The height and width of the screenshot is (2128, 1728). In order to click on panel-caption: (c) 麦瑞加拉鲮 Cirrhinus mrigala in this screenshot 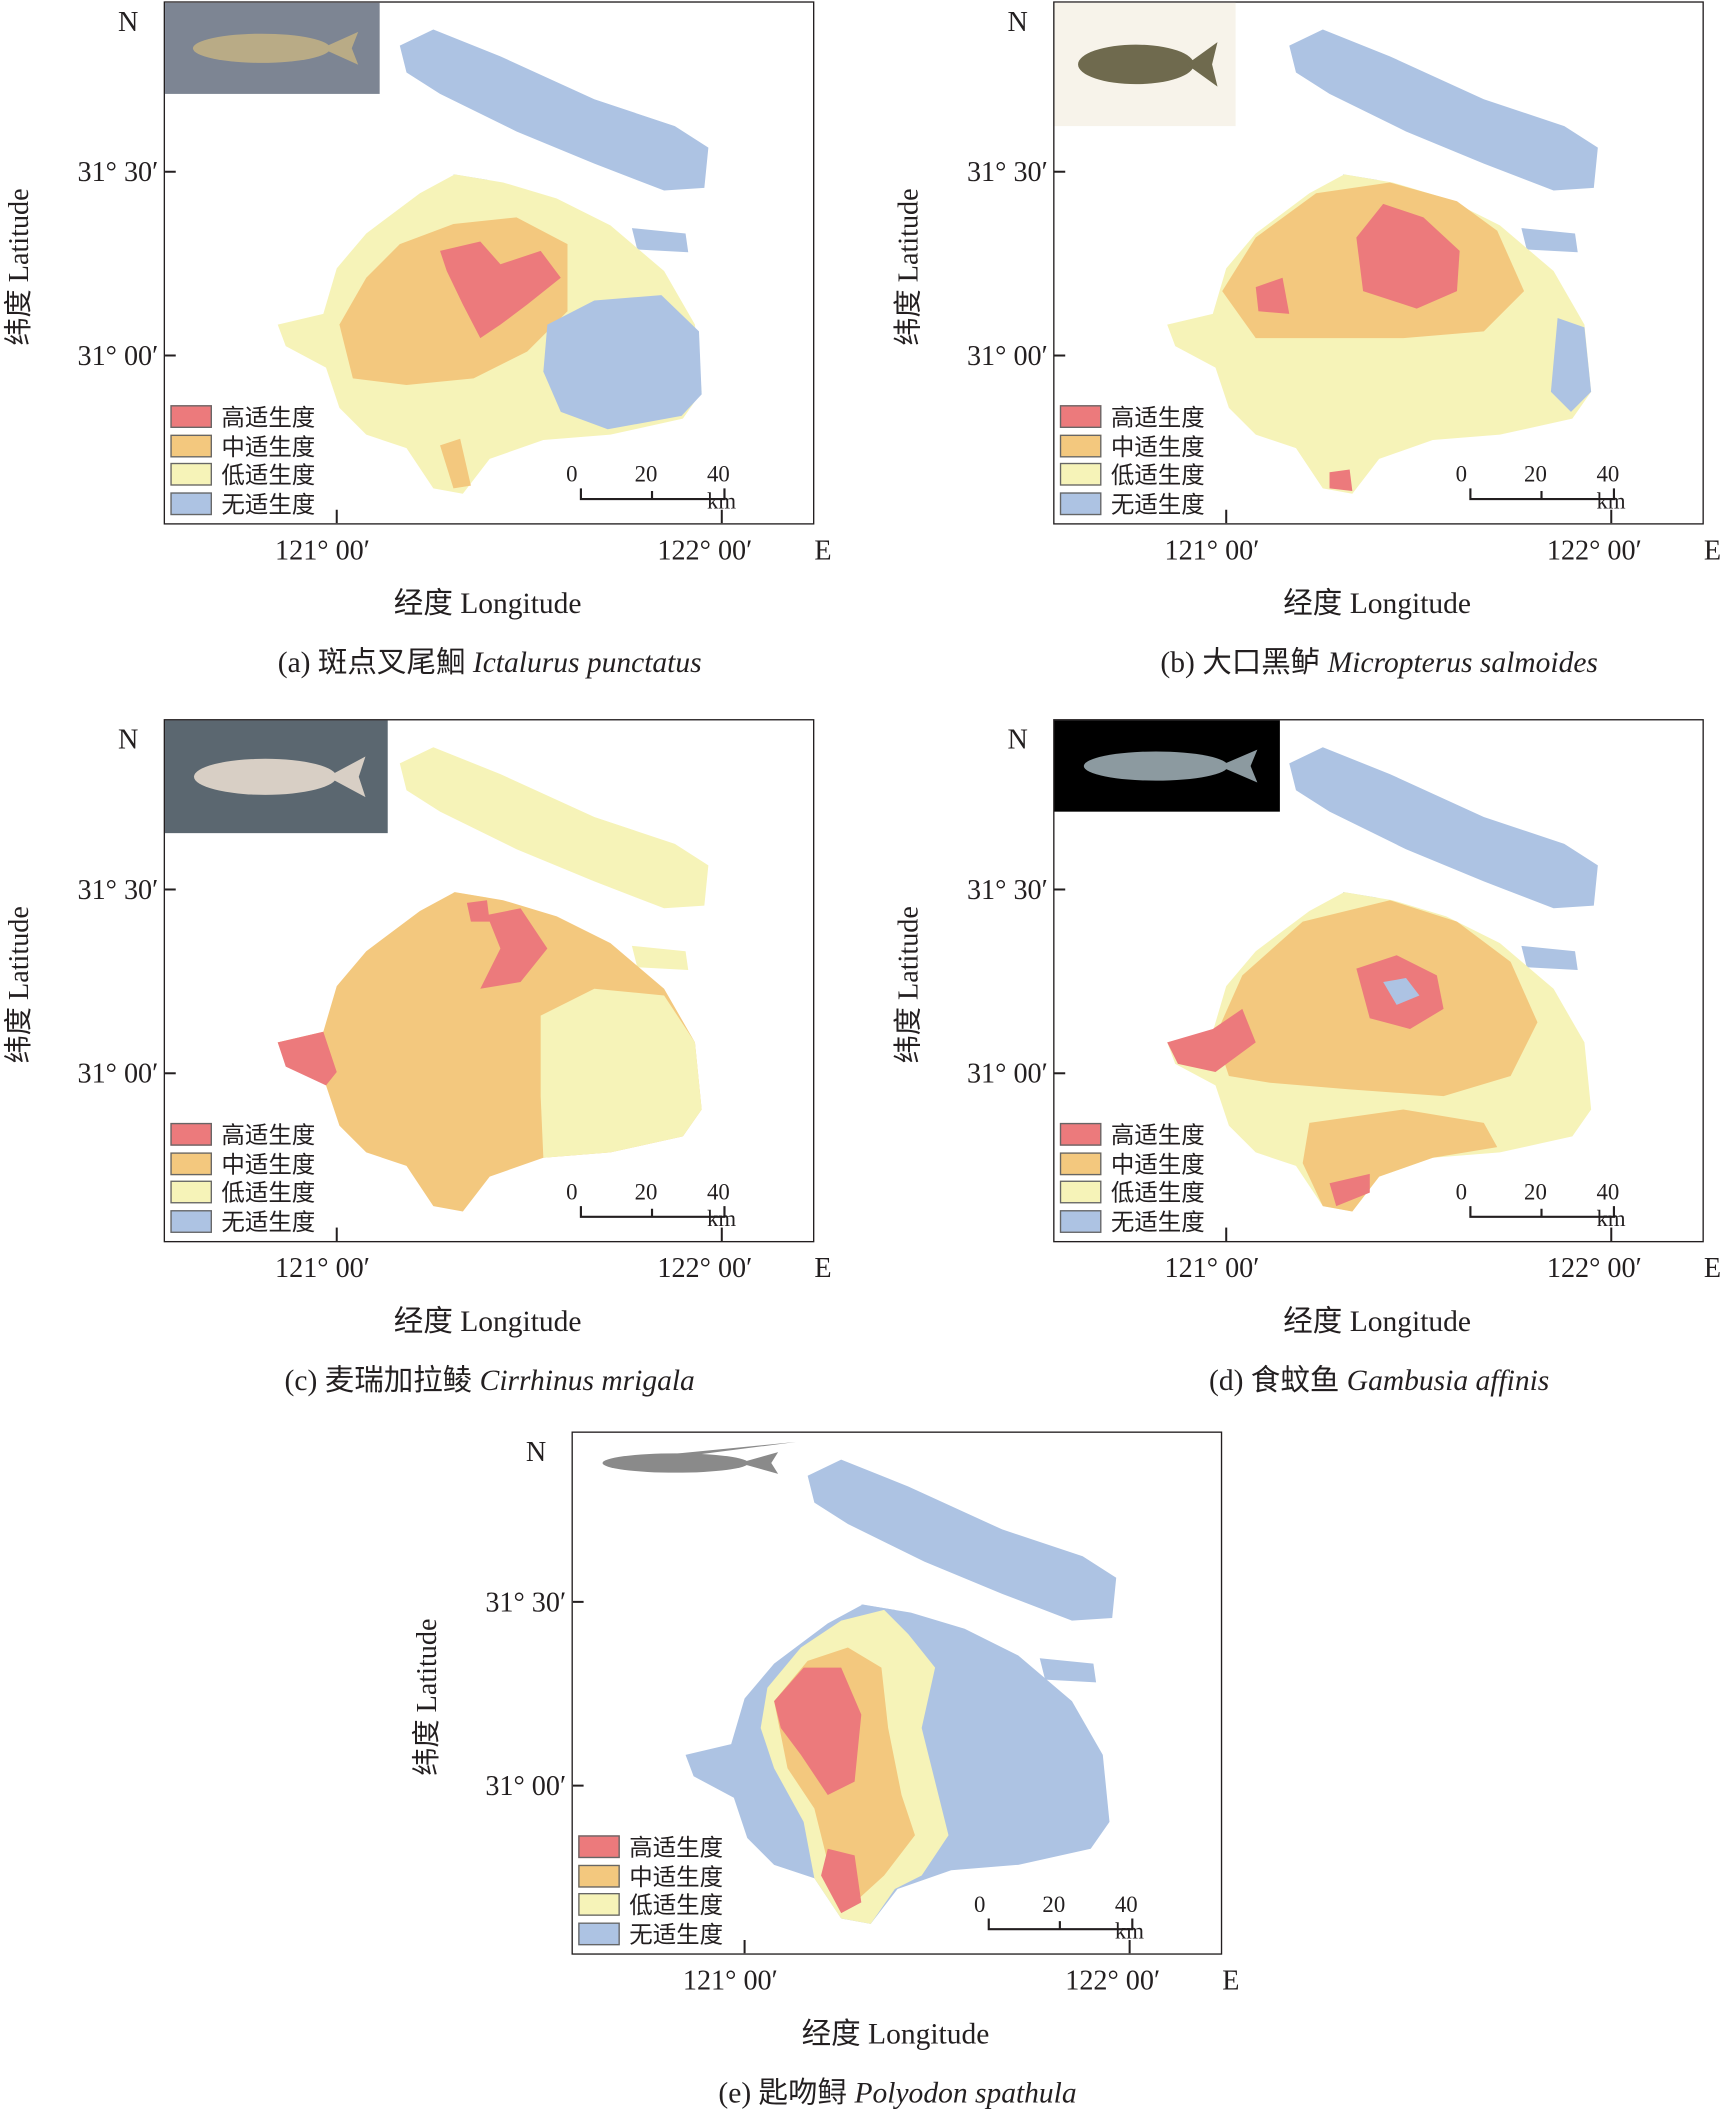, I will do `click(490, 1377)`.